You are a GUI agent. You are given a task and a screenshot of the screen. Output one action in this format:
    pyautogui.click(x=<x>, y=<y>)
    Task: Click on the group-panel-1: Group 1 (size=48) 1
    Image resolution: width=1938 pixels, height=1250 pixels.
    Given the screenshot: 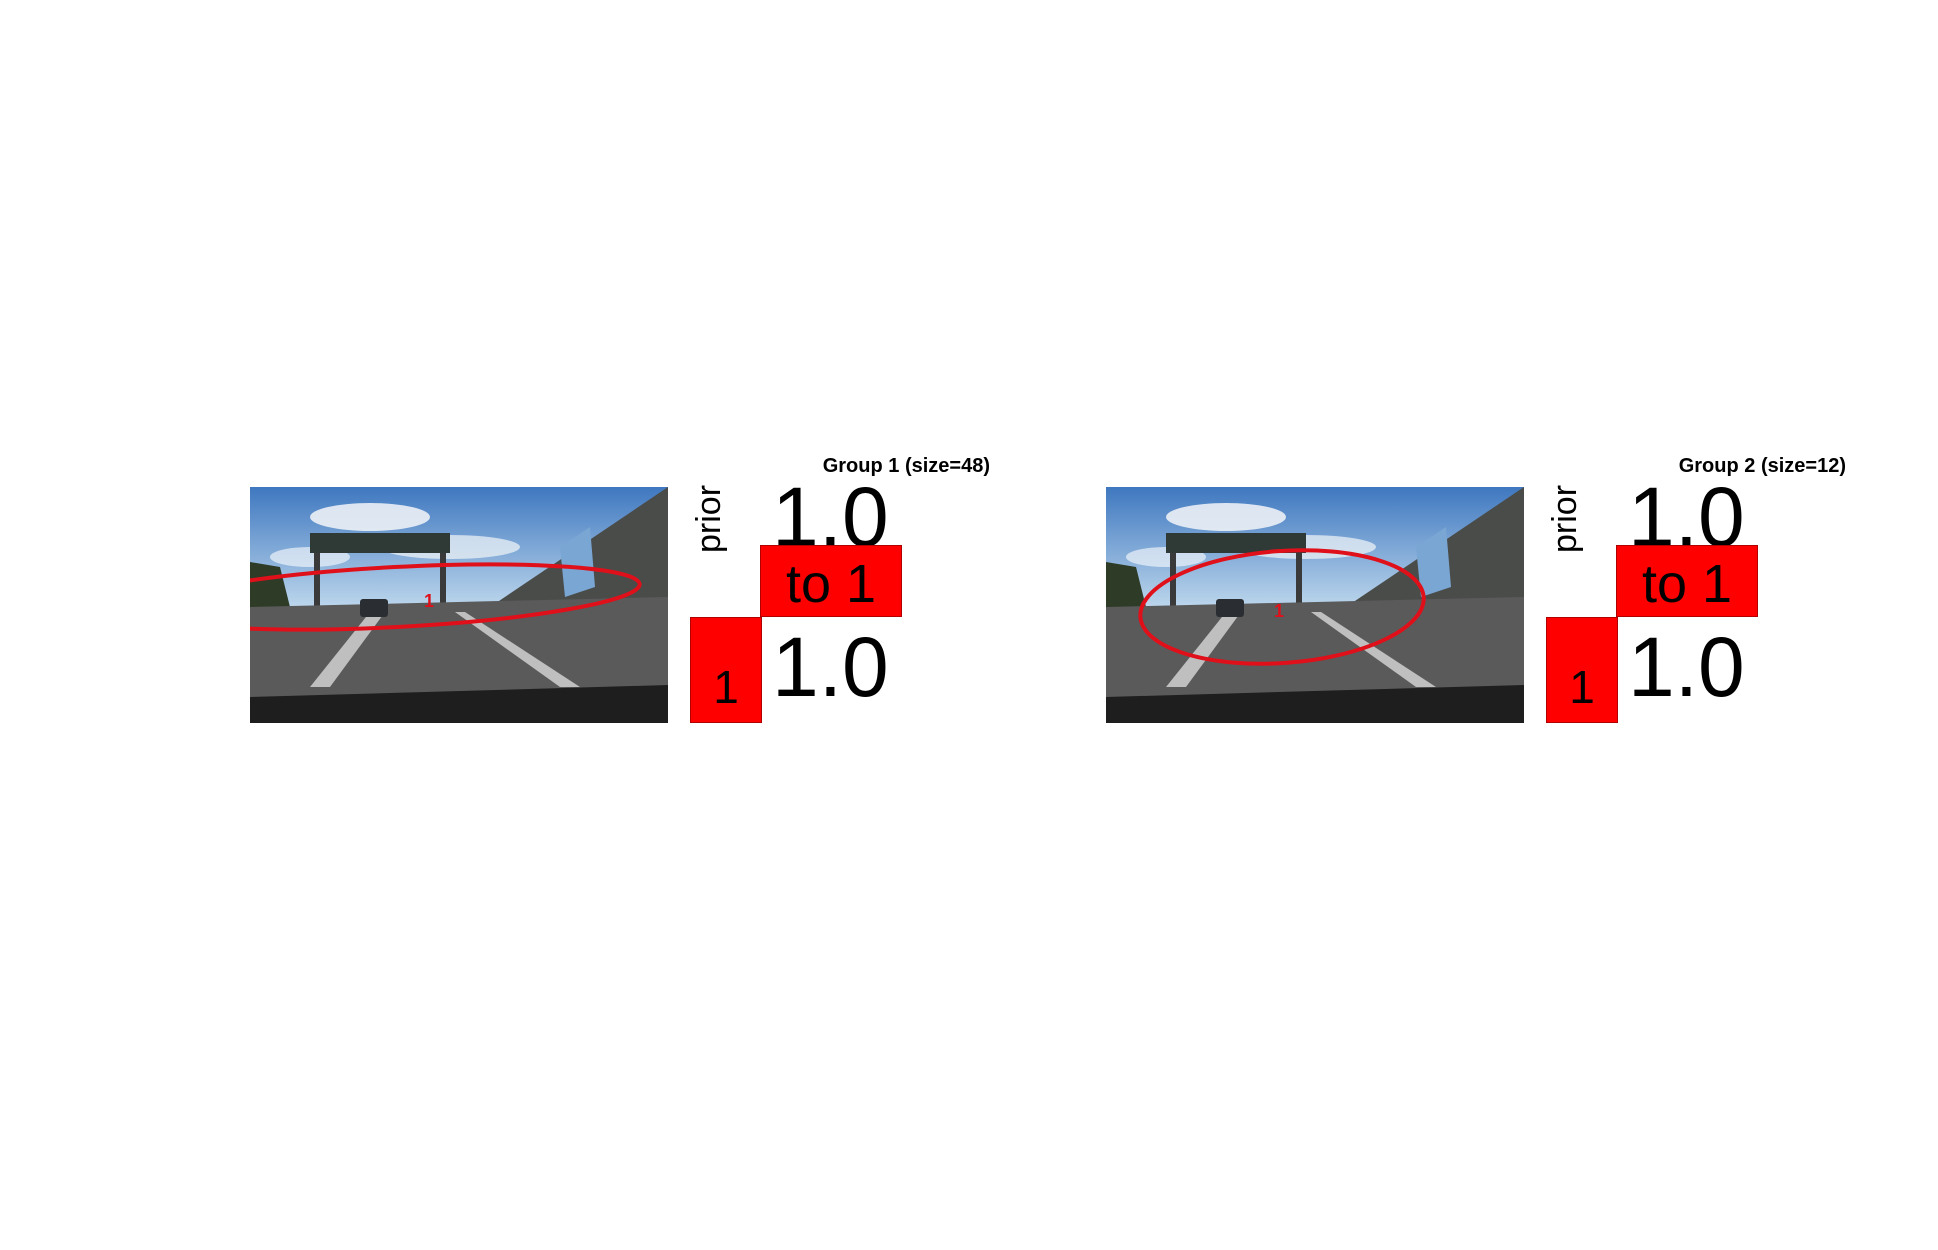 What is the action you would take?
    pyautogui.click(x=620, y=600)
    